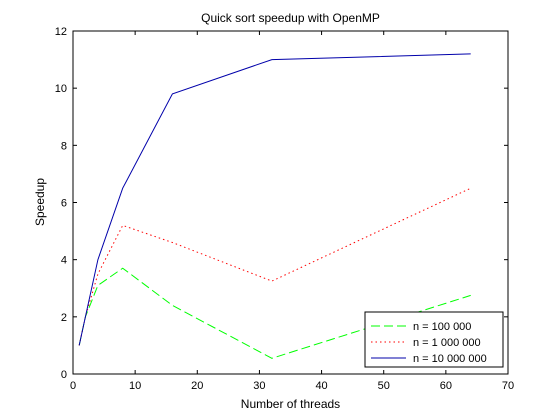 This screenshot has width=560, height=420. Describe the element at coordinates (384, 386) in the screenshot. I see `x-tick-label: 50` at that location.